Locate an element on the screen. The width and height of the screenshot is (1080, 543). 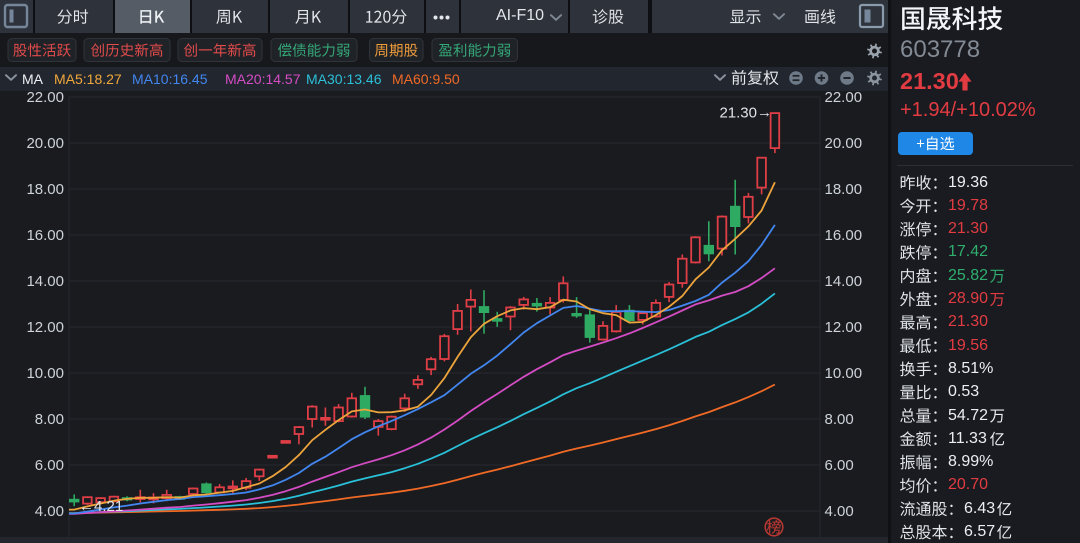
svg-text: ←4.21 is located at coordinates (101, 506).